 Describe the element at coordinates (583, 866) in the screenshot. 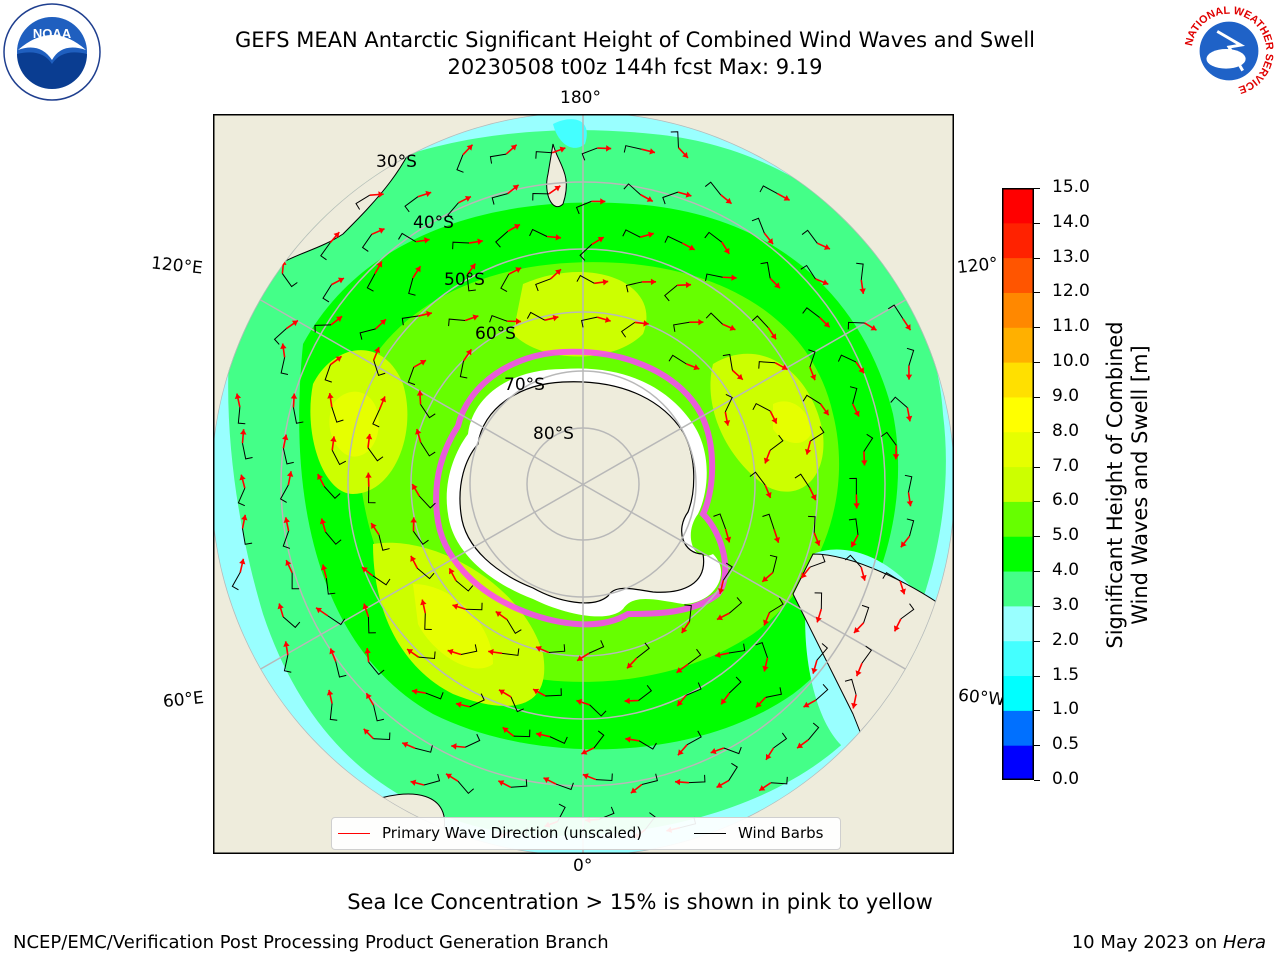

I see `lon-label-0: 0°` at that location.